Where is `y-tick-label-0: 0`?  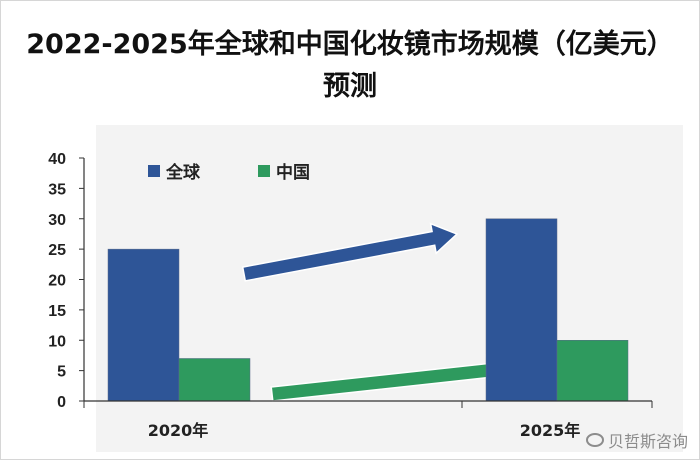 y-tick-label-0: 0 is located at coordinates (61, 402).